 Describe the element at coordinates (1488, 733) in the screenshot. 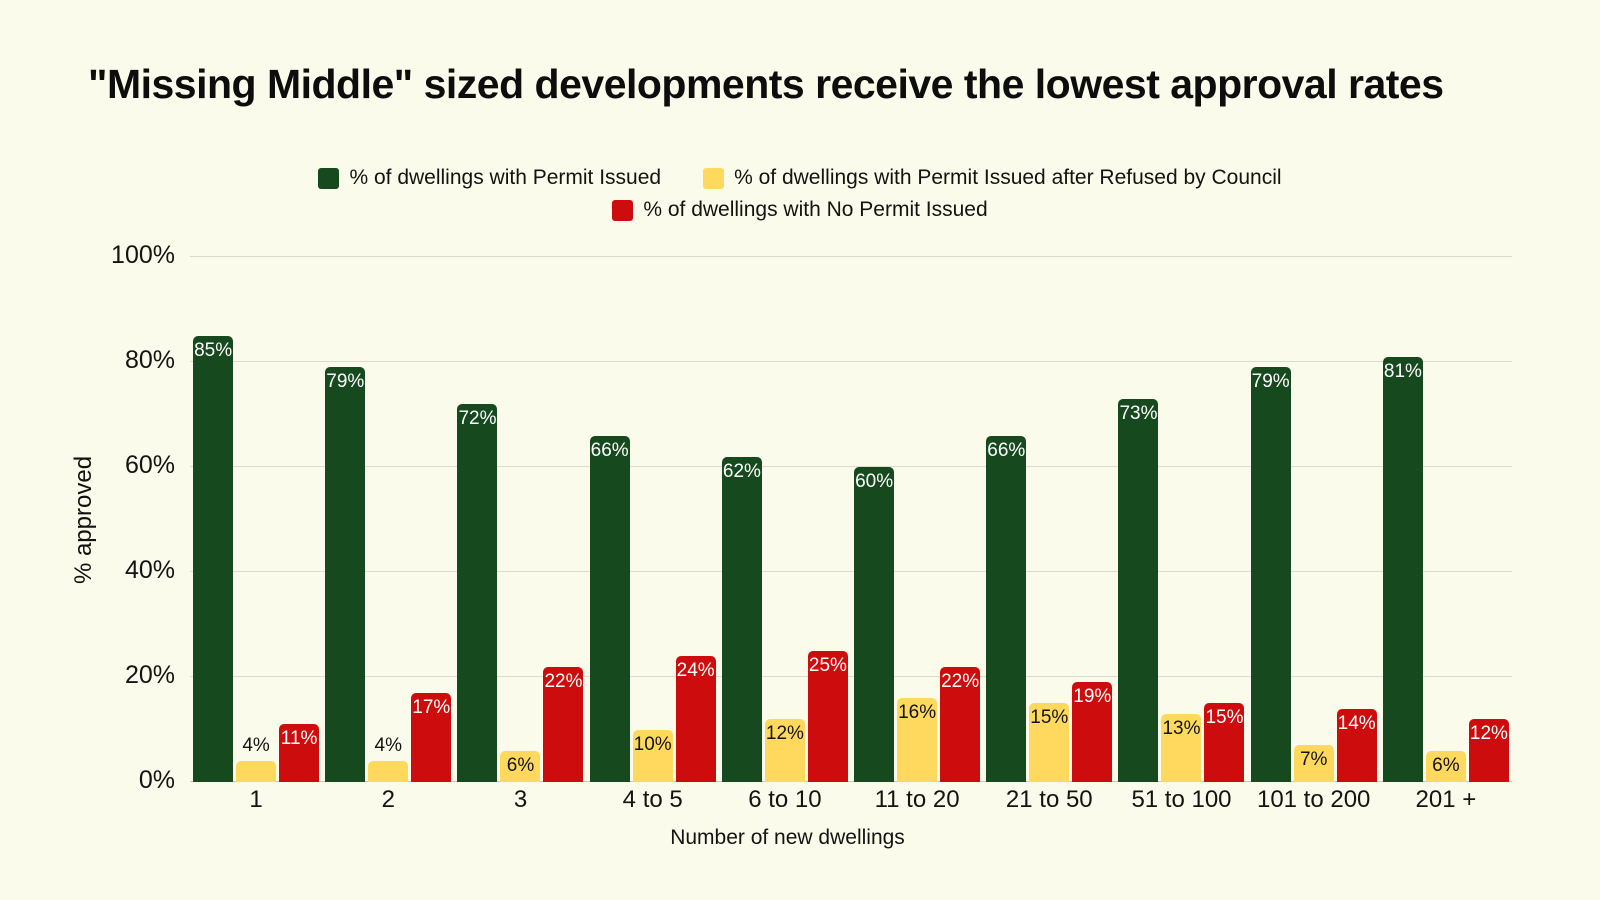

I see `bar-value-label: 12%` at that location.